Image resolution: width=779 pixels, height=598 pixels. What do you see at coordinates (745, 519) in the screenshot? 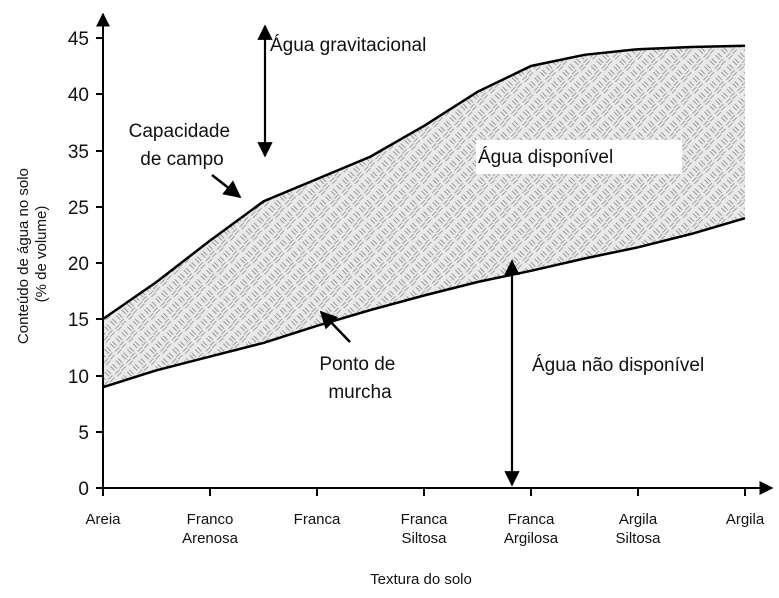
I see `x-tick-label: Argila` at bounding box center [745, 519].